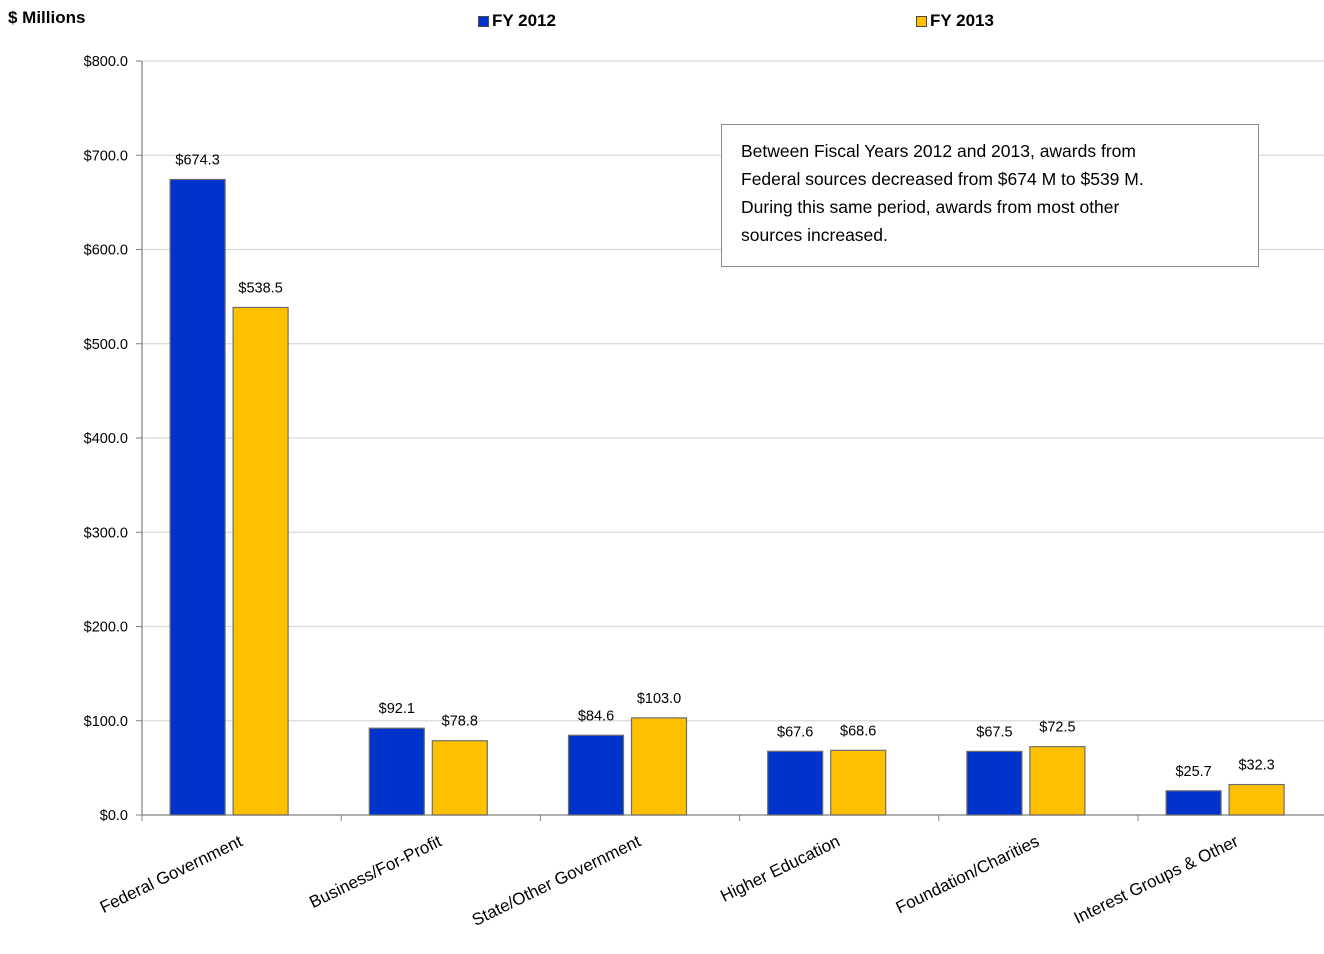 This screenshot has height=954, width=1324. I want to click on legend-label-fy2012: FY 2012, so click(524, 20).